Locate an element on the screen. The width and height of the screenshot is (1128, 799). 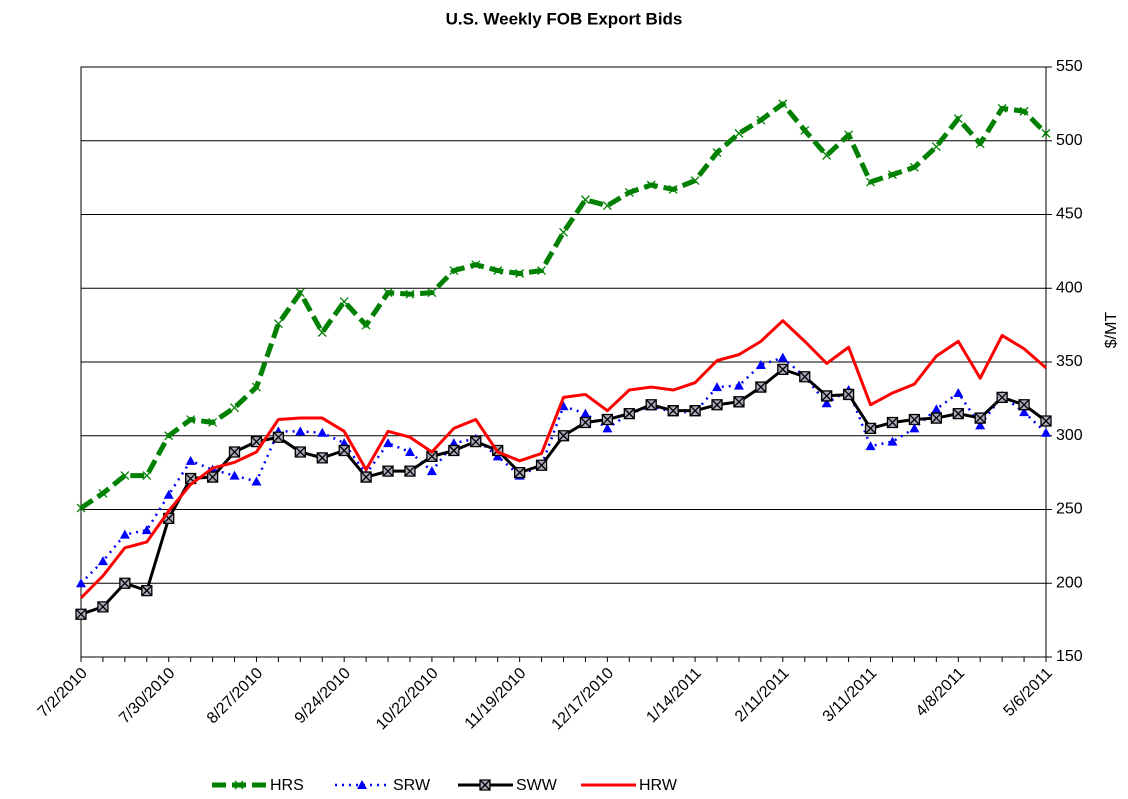
x-tick-label: 1/14/2011 is located at coordinates (674, 696).